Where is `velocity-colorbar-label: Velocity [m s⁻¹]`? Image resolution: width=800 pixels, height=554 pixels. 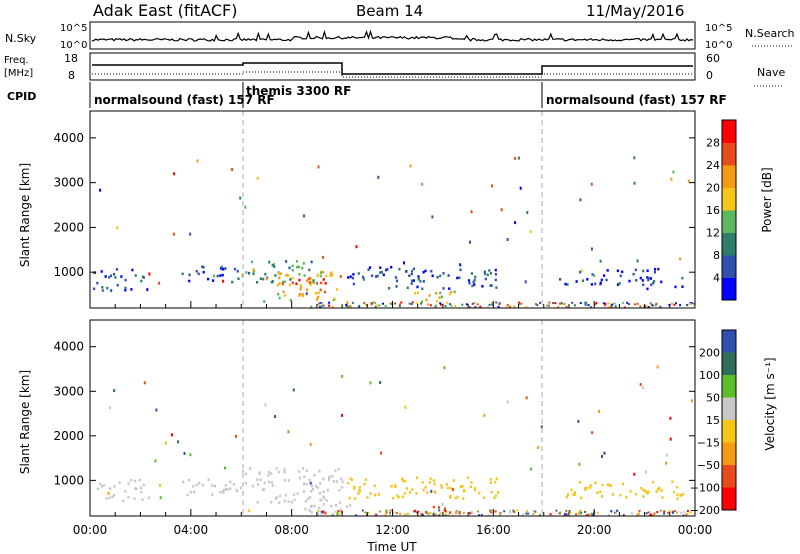
velocity-colorbar-label: Velocity [m s⁻¹] is located at coordinates (770, 403).